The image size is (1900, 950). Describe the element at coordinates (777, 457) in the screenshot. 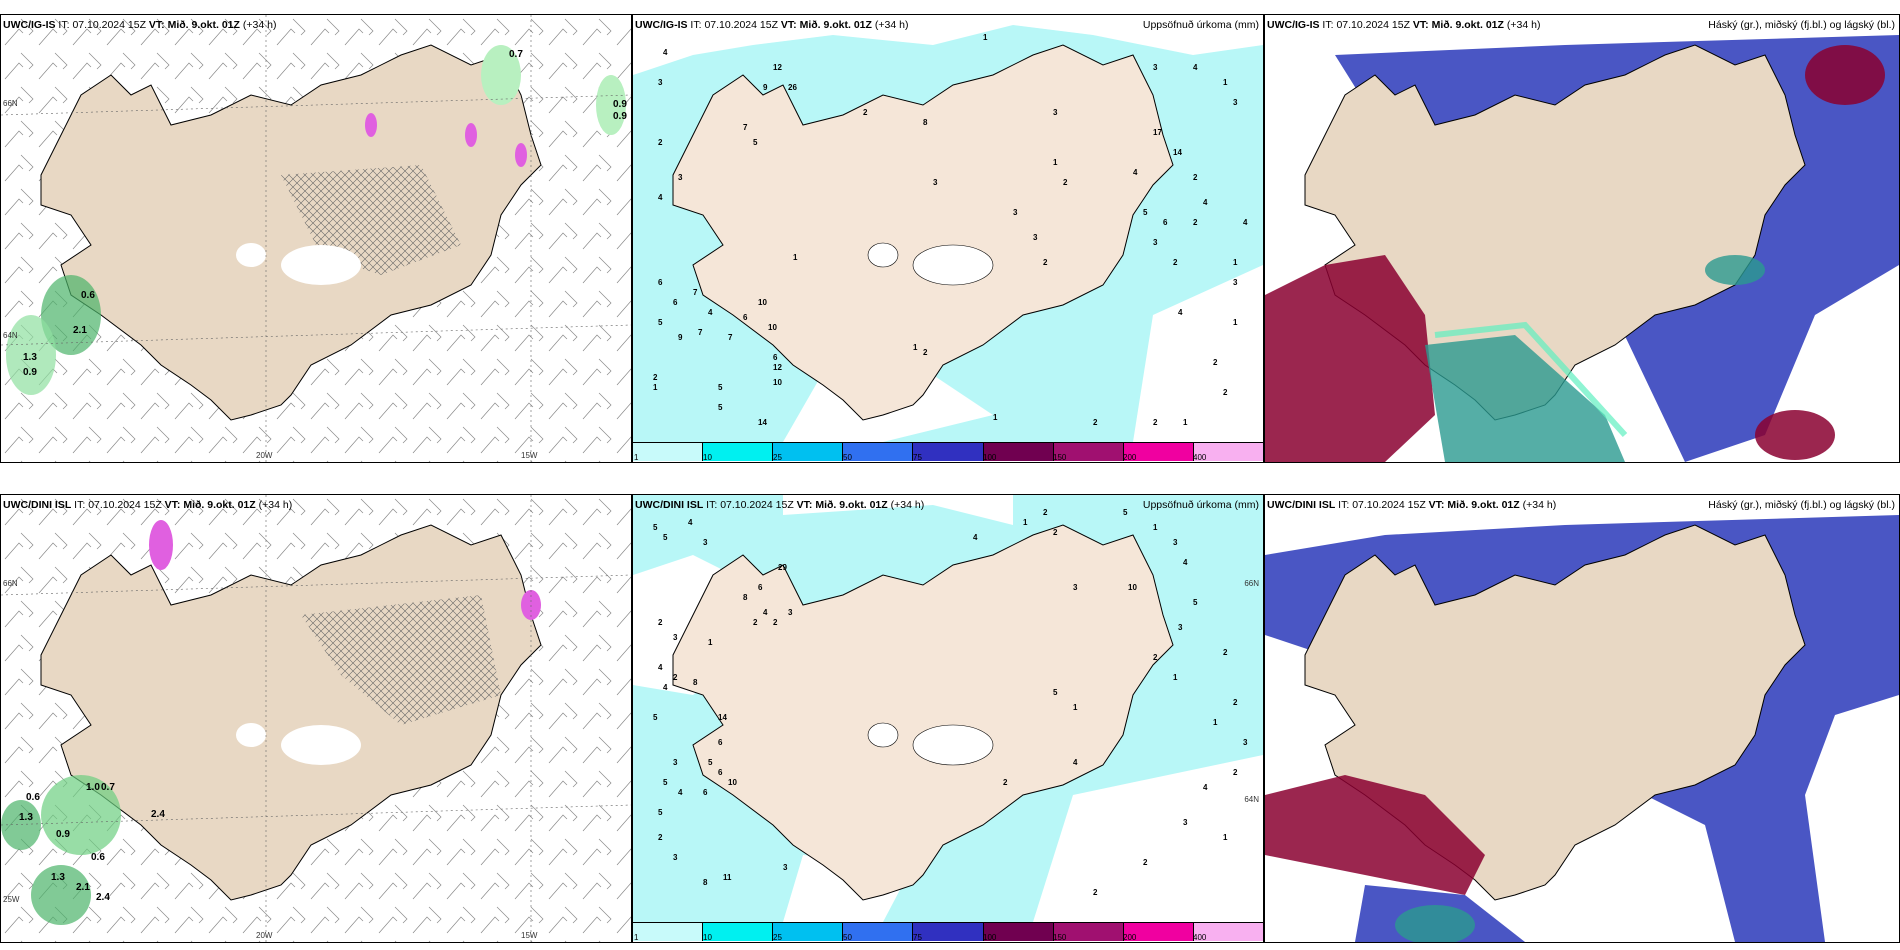

I see `colorbar-tick: 25` at that location.